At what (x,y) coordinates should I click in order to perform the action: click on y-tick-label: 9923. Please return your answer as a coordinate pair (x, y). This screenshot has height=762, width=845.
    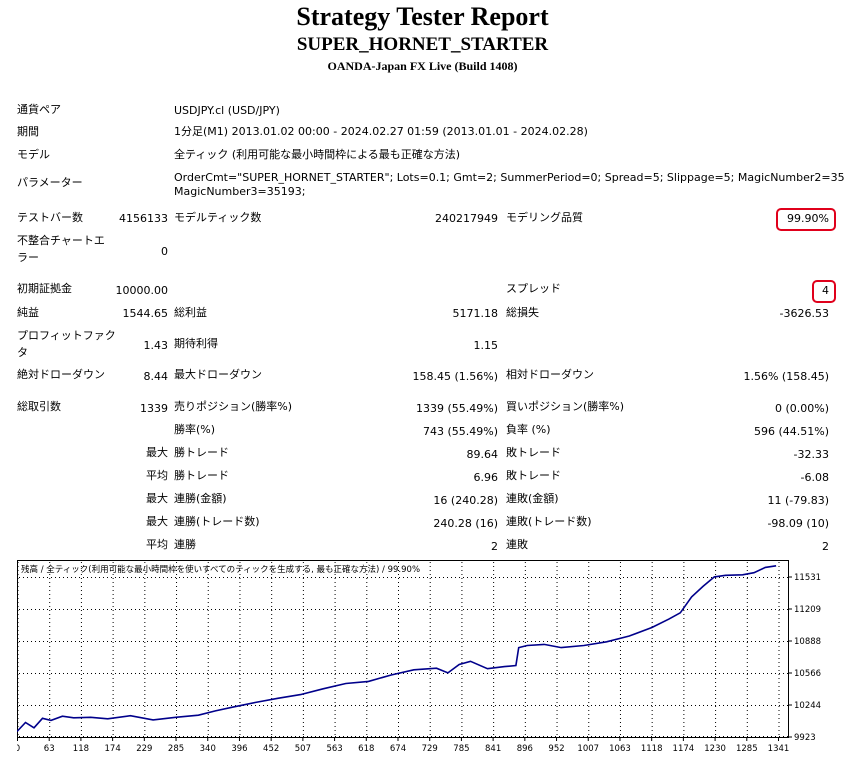
    Looking at the image, I should click on (805, 738).